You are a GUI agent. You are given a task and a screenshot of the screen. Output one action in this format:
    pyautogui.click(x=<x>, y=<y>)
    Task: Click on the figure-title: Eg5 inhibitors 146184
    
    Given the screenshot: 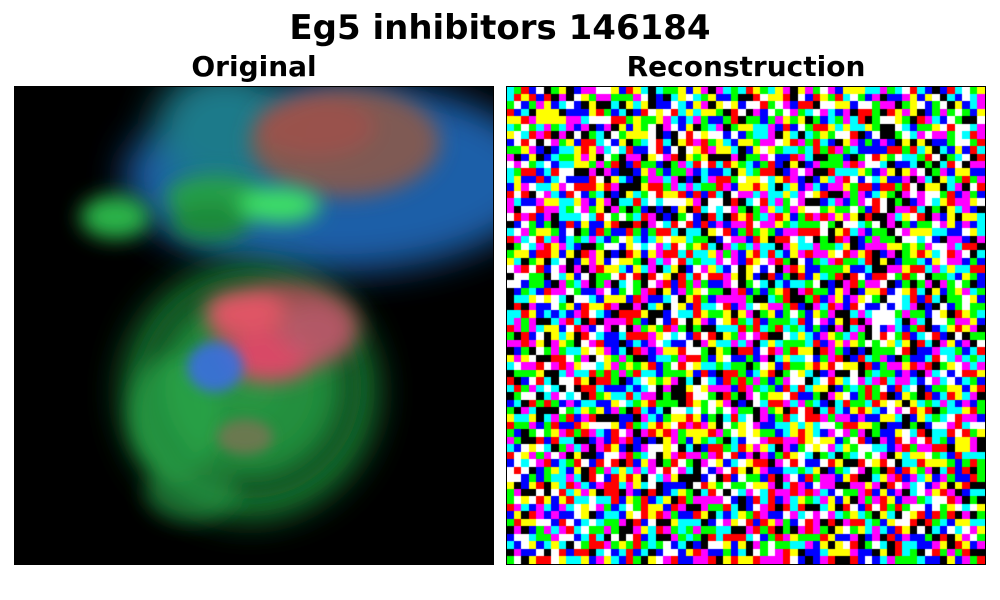 What is the action you would take?
    pyautogui.click(x=500, y=28)
    